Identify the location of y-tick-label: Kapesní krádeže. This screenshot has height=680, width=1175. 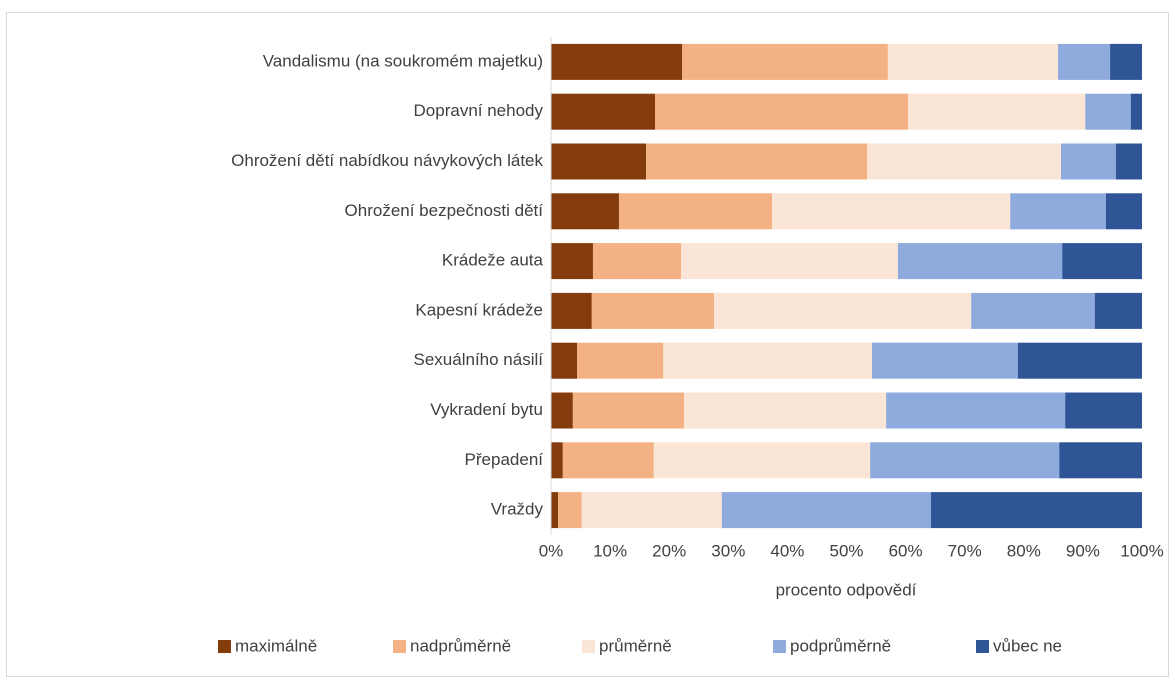
(479, 309).